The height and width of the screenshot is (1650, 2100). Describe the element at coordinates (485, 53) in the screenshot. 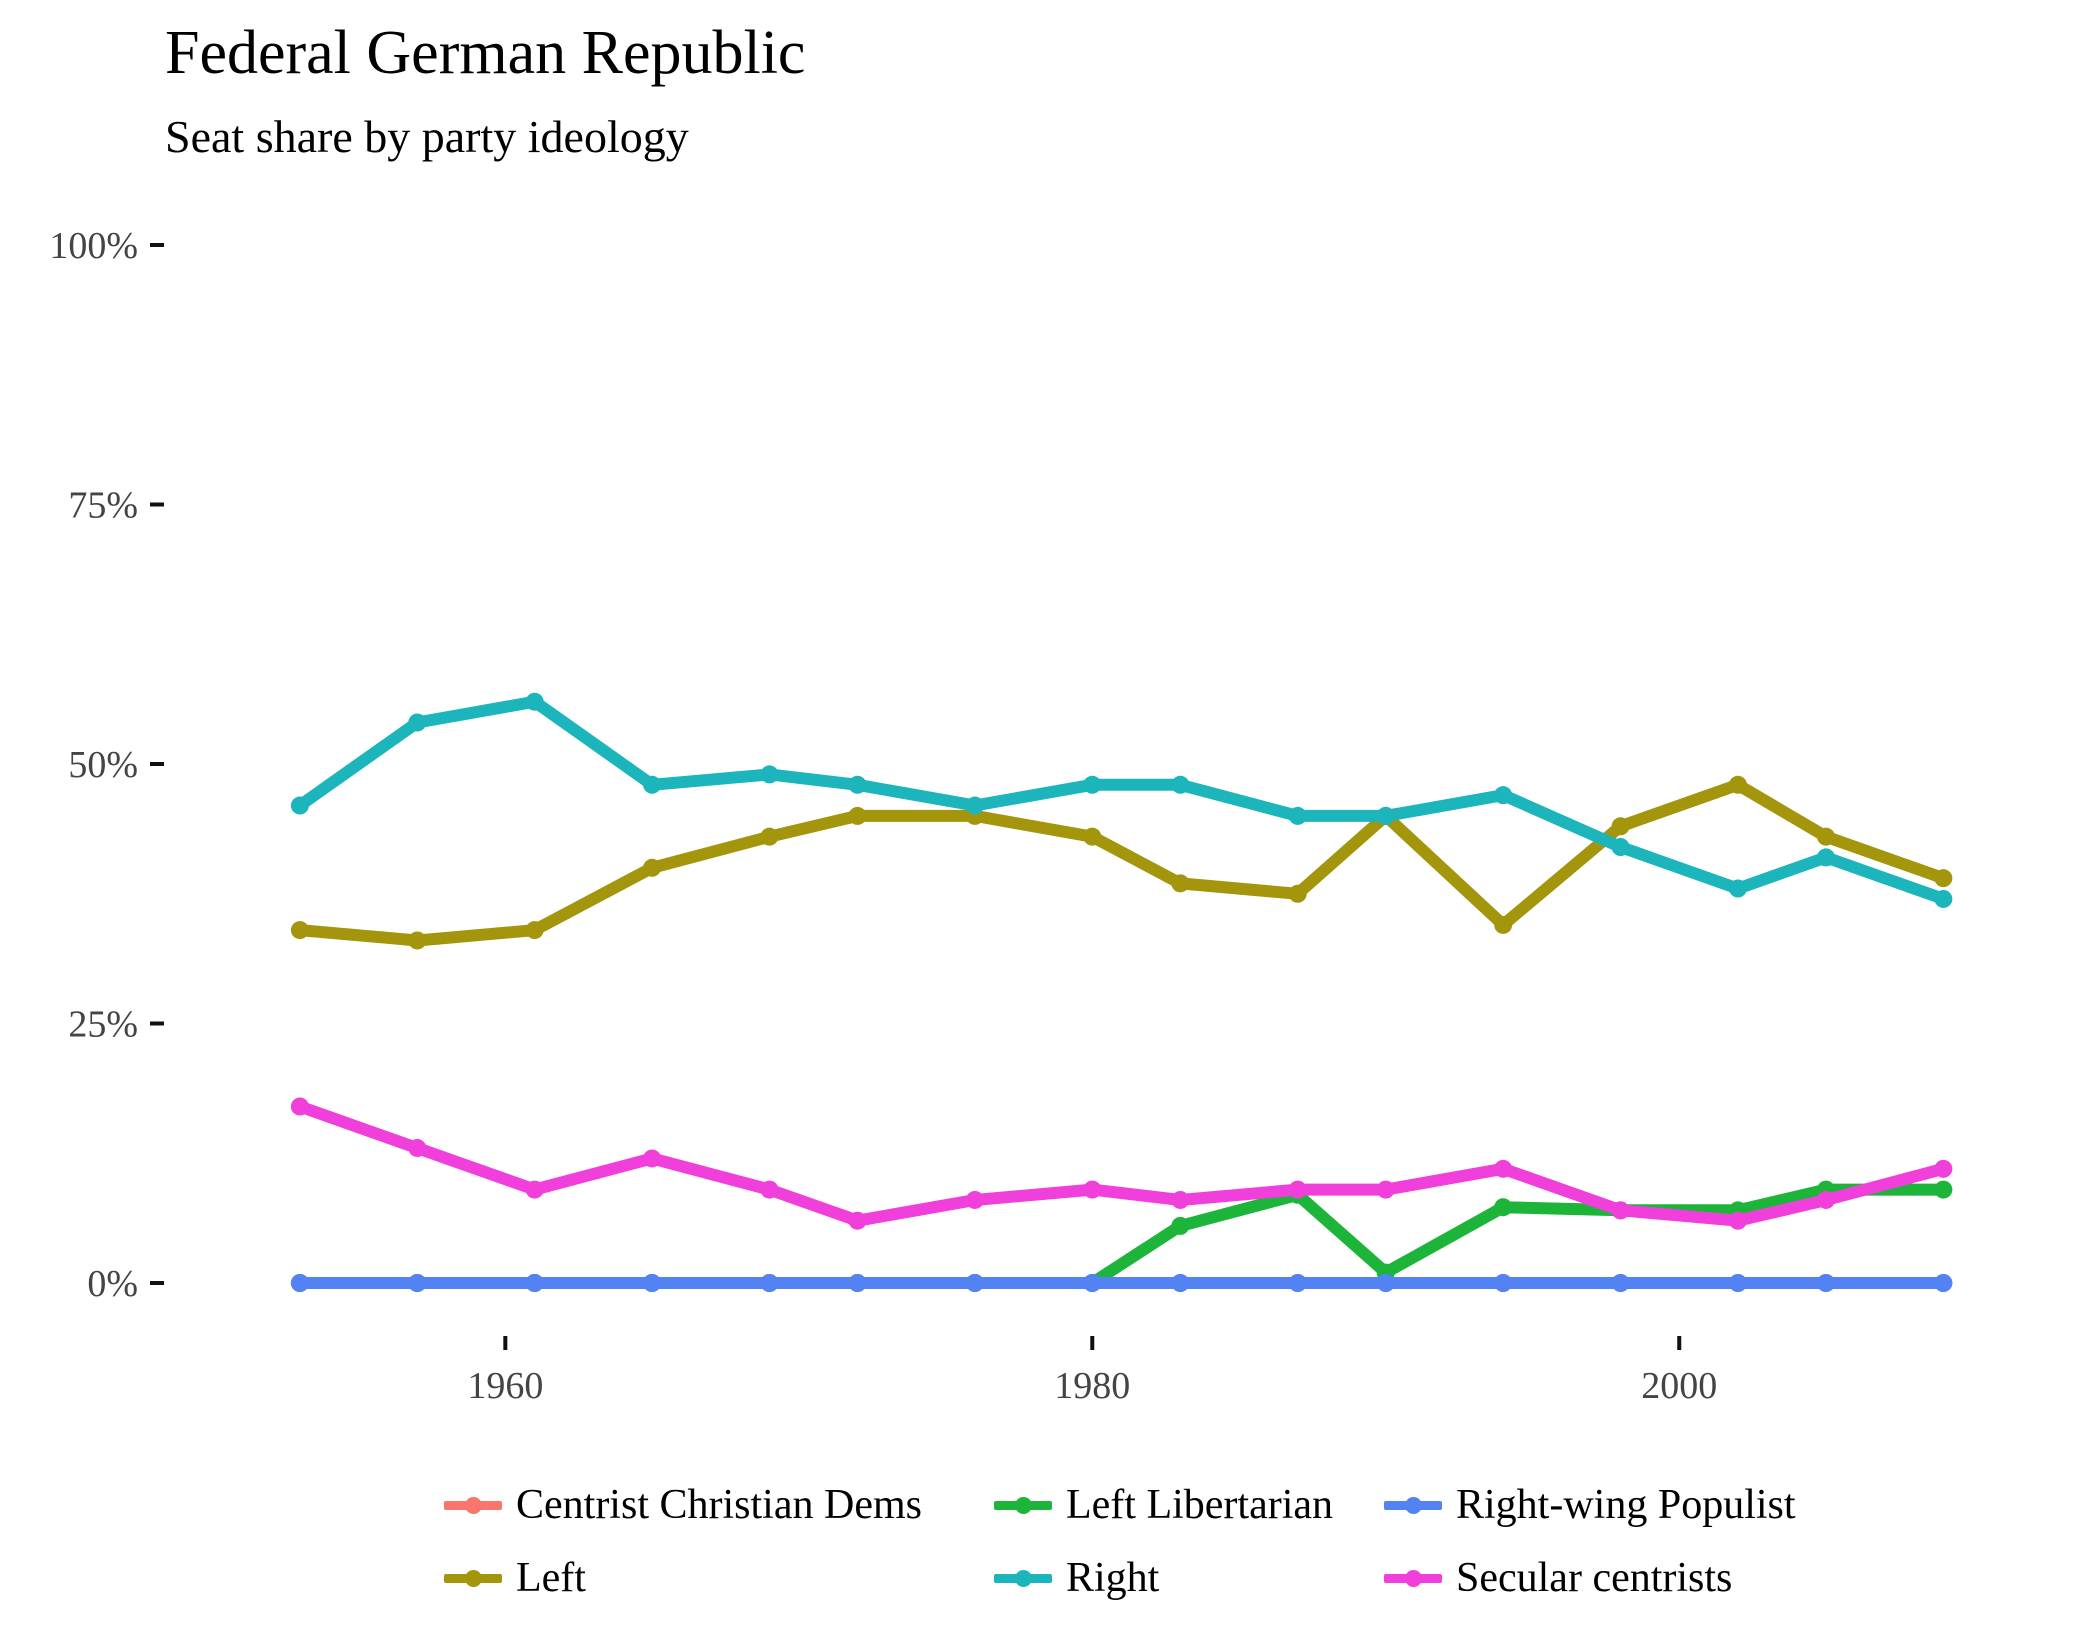

I see `chart-title: Federal German Republic` at that location.